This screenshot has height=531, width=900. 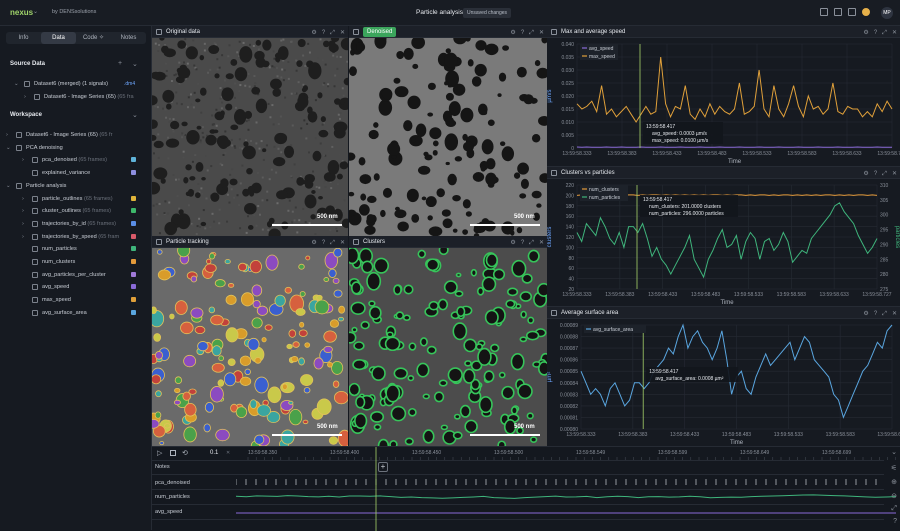 I want to click on zoom-in-icon: ⊕, so click(x=894, y=482).